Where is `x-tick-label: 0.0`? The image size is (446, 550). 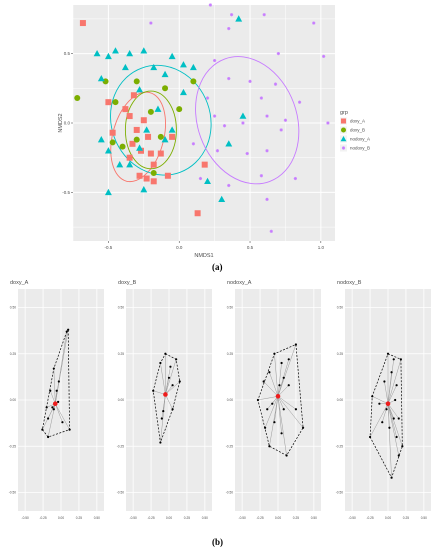 x-tick-label: 0.0 is located at coordinates (179, 247).